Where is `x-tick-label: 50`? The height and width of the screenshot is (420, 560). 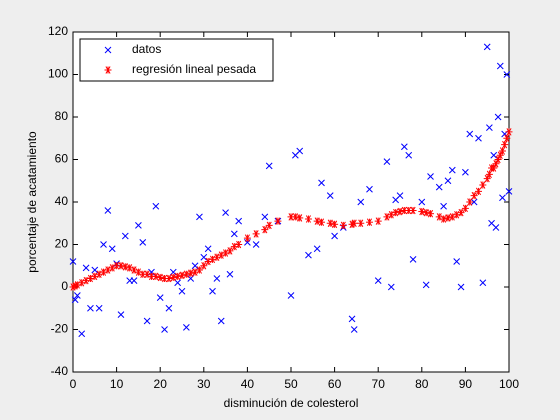 x-tick-label: 50 is located at coordinates (291, 384).